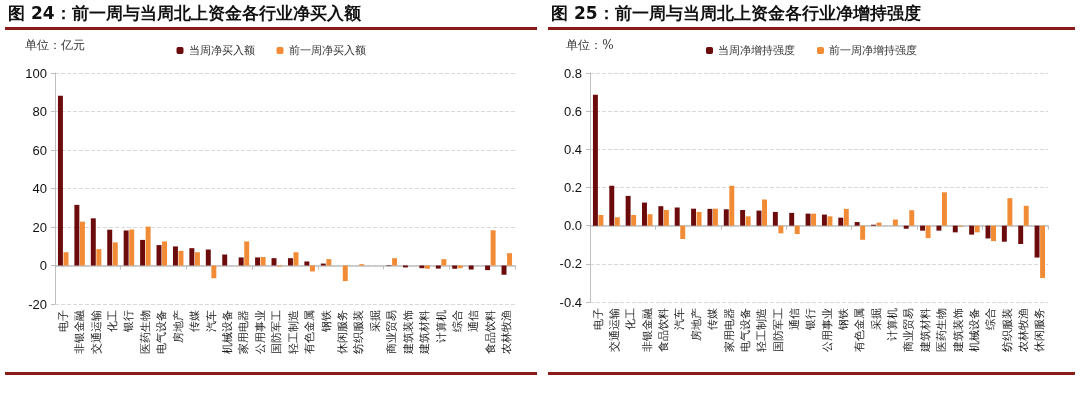 The width and height of the screenshot is (1080, 401). I want to click on x-tick-label: 交通运输, so click(96, 332).